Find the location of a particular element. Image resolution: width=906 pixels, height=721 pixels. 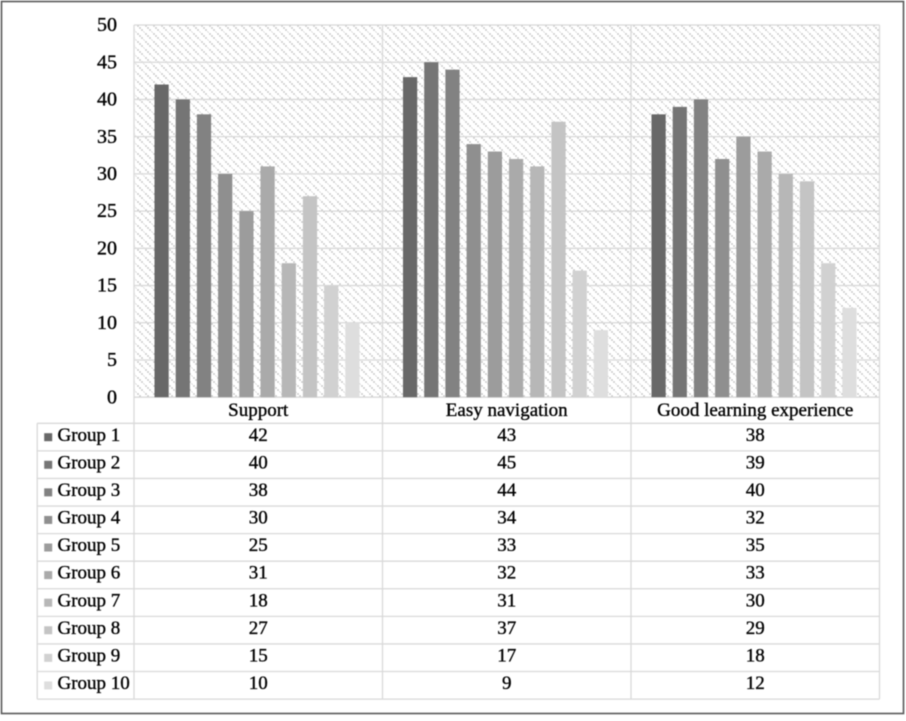

svg-text: 20 is located at coordinates (107, 248).